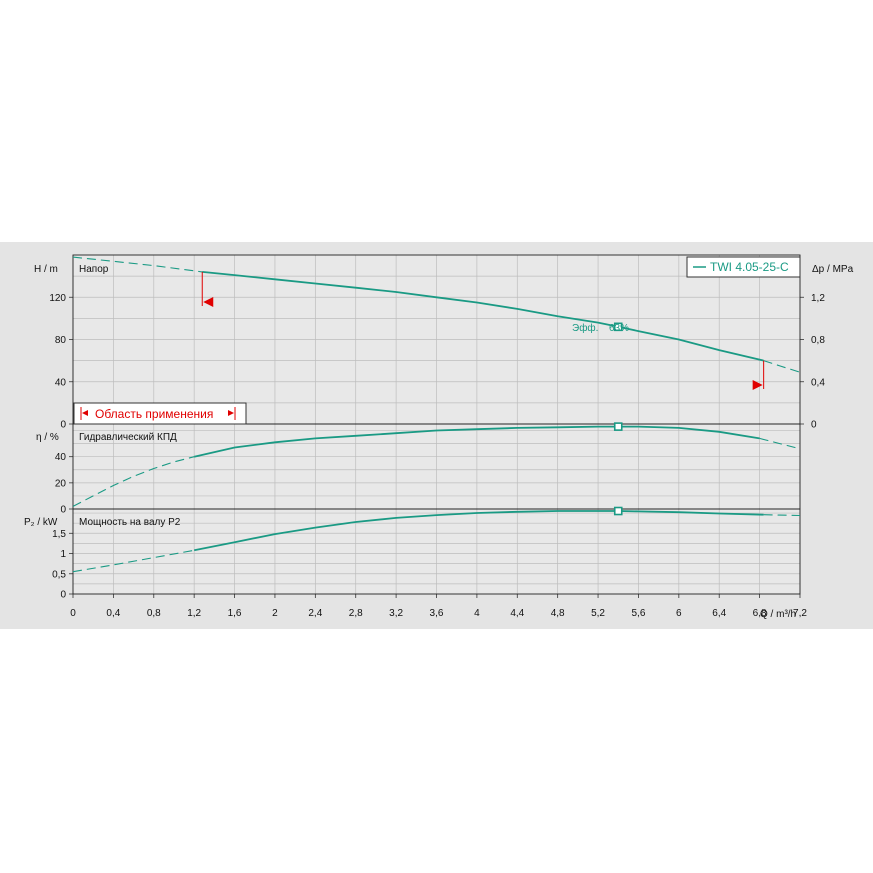 Image resolution: width=873 pixels, height=873 pixels. Describe the element at coordinates (396, 613) in the screenshot. I see `x-tick-label: 3,2` at that location.